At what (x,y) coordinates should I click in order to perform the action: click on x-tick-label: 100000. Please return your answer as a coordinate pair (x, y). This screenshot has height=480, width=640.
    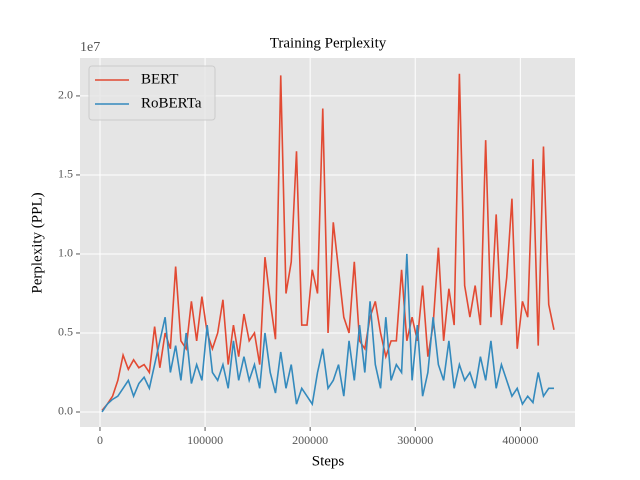
    Looking at the image, I should click on (205, 440).